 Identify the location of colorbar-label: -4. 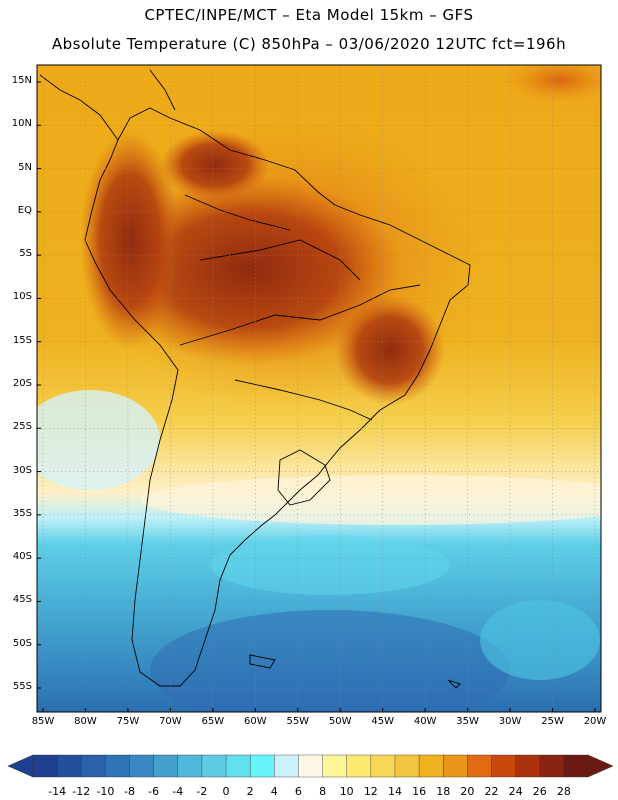
(178, 791).